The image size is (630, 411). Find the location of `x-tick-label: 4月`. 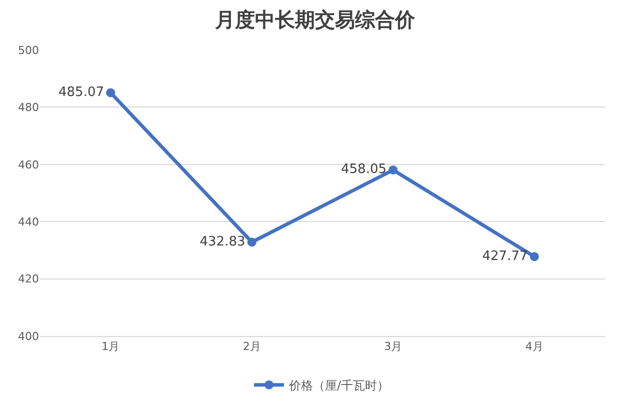

x-tick-label: 4月 is located at coordinates (534, 347).